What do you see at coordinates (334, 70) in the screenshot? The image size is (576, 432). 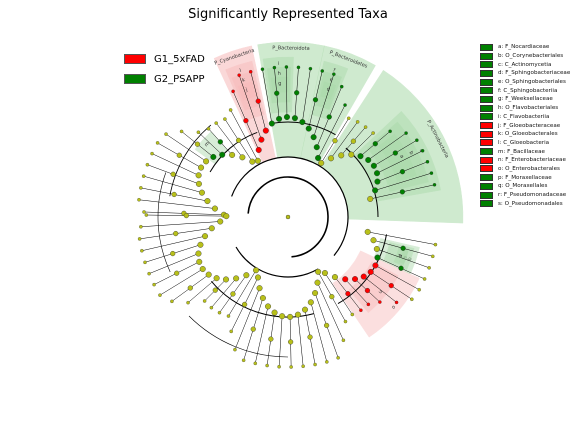 I see `clade-label: f` at bounding box center [334, 70].